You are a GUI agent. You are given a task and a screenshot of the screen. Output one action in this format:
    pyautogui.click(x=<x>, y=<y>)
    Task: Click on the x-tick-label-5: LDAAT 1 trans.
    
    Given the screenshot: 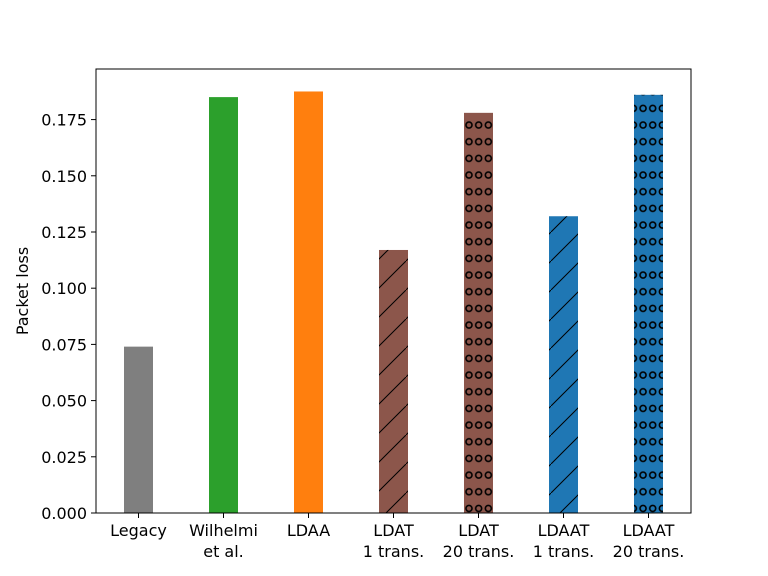 What is the action you would take?
    pyautogui.click(x=563, y=541)
    